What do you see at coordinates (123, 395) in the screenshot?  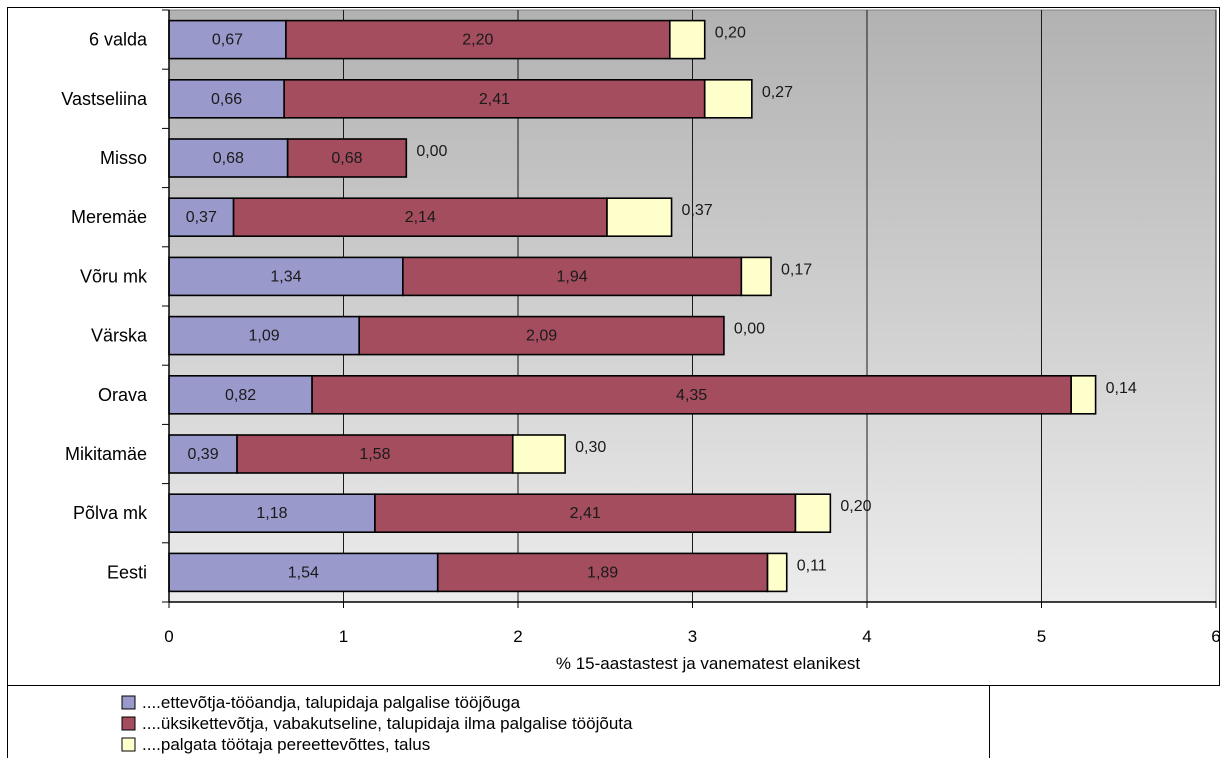 I see `category-label: Orava` at bounding box center [123, 395].